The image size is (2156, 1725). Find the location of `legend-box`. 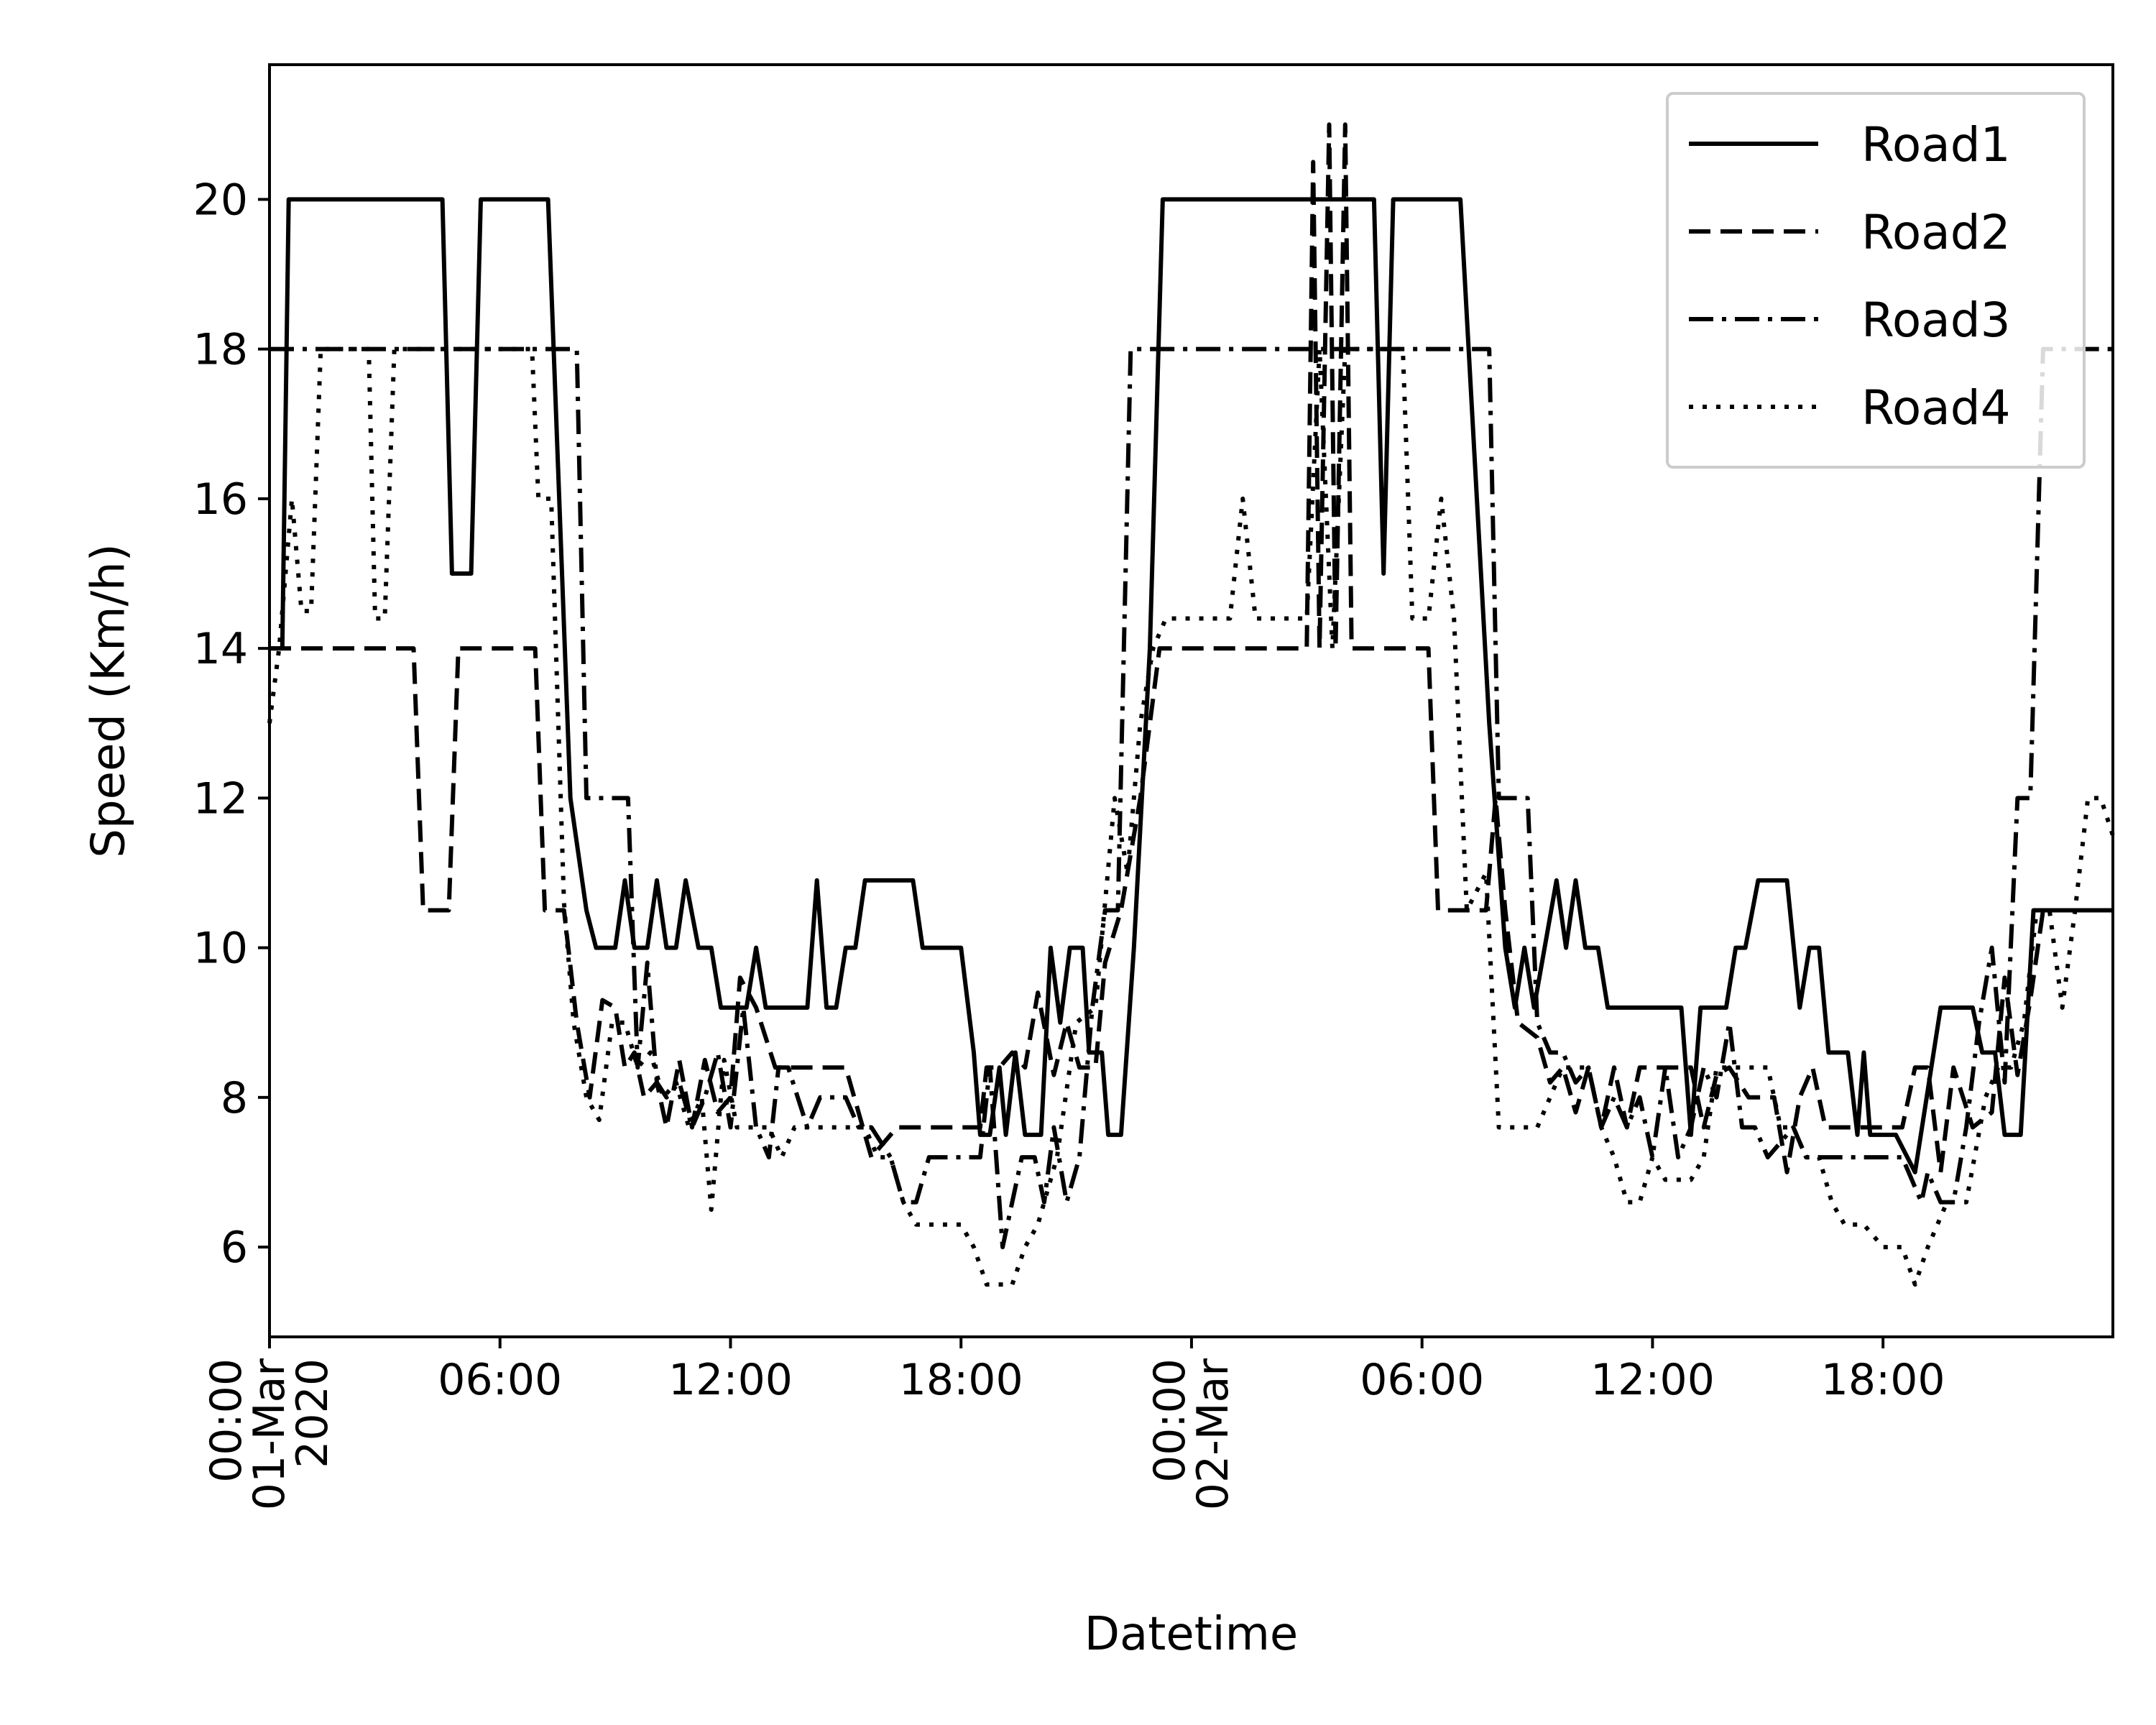

legend-box is located at coordinates (1876, 280).